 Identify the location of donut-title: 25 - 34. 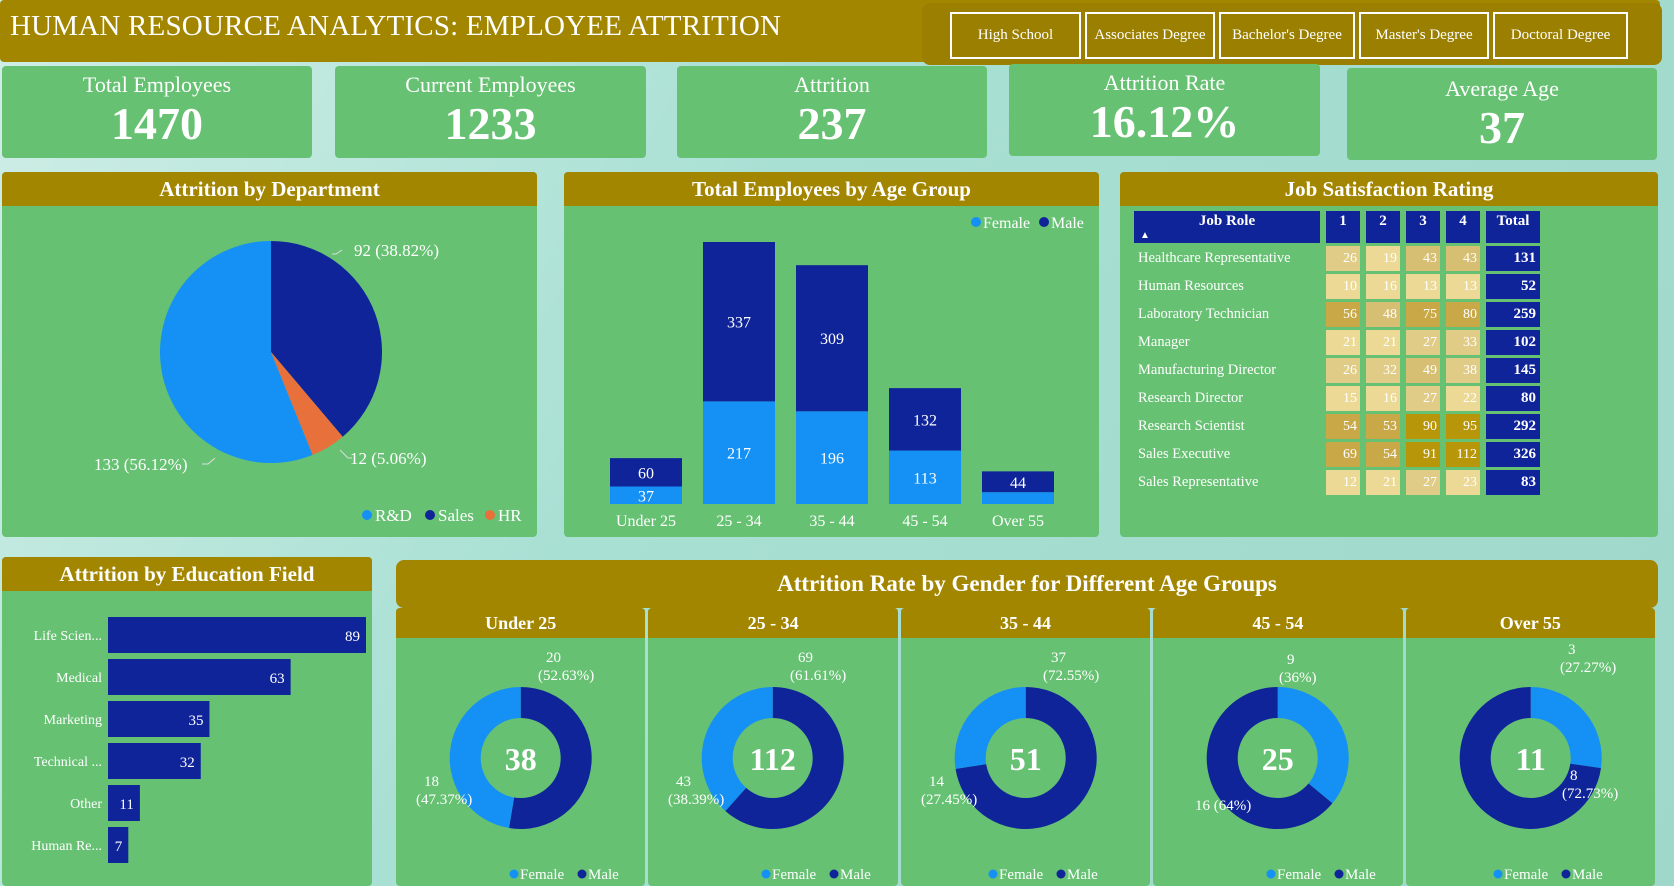
(773, 623).